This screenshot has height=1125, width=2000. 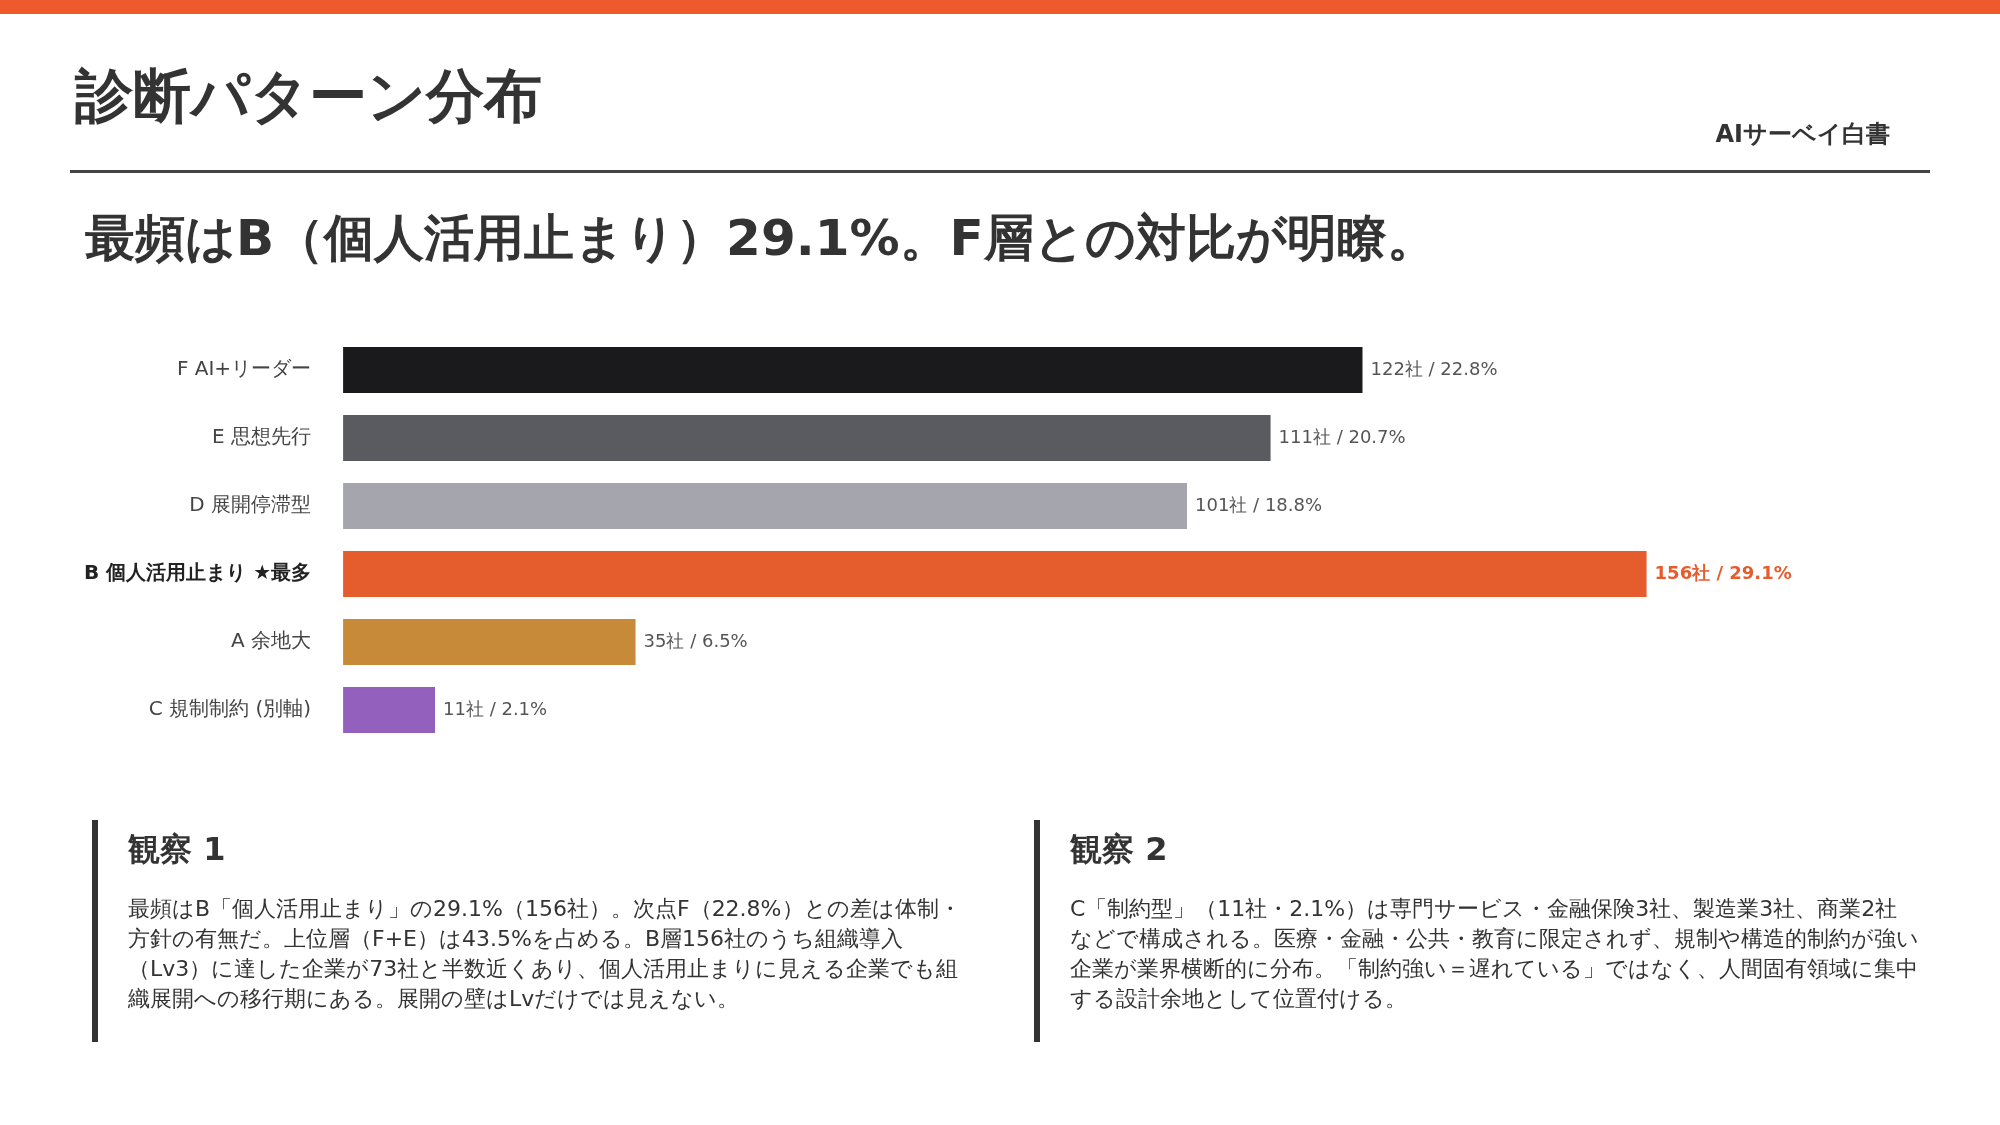 What do you see at coordinates (1259, 504) in the screenshot?
I see `data-label: 101社 / 18.8%` at bounding box center [1259, 504].